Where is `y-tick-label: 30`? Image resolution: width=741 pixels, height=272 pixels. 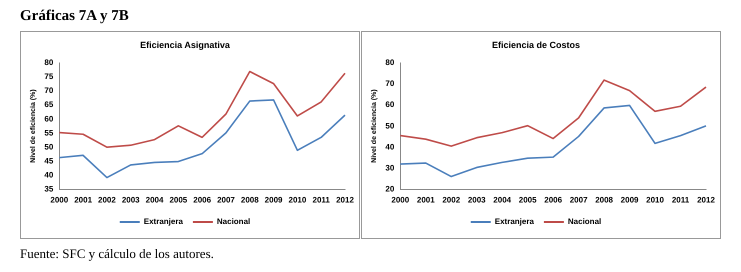
y-tick-label: 30 is located at coordinates (390, 168).